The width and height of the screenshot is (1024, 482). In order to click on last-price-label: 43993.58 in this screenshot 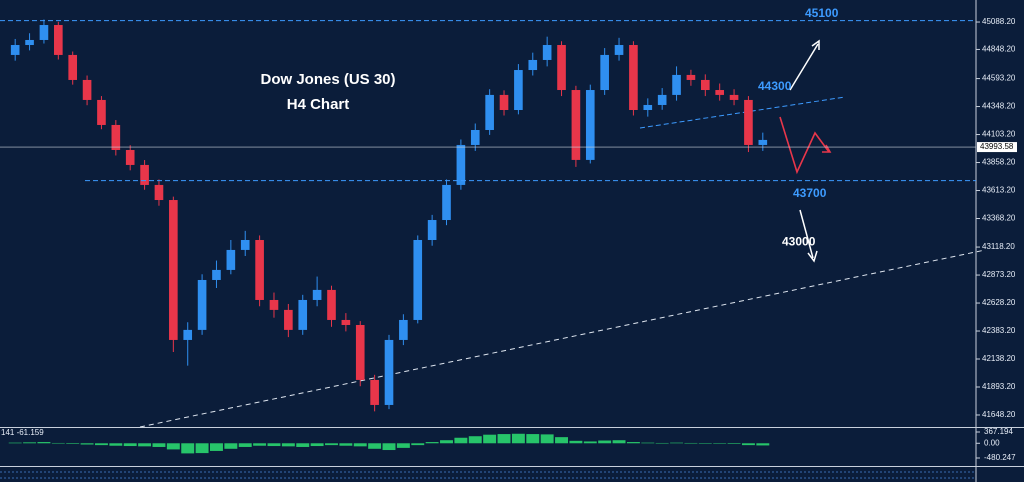, I will do `click(997, 146)`.